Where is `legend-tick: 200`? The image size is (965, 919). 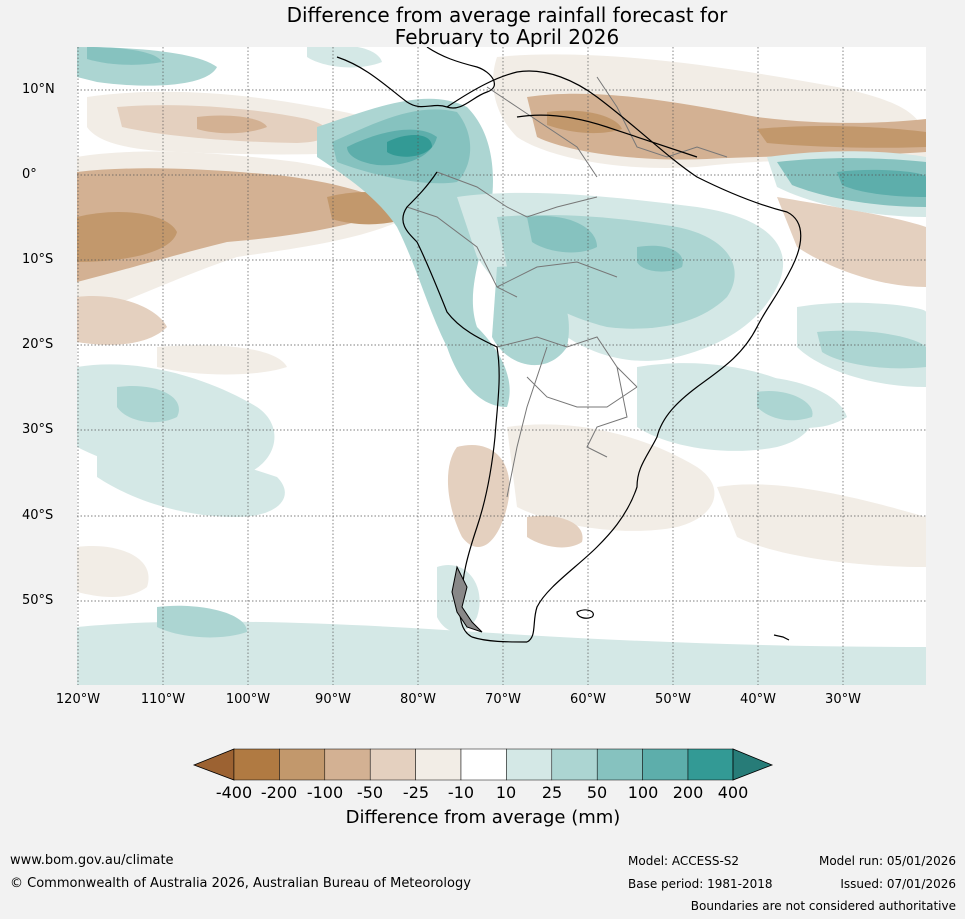 legend-tick: 200 is located at coordinates (688, 792).